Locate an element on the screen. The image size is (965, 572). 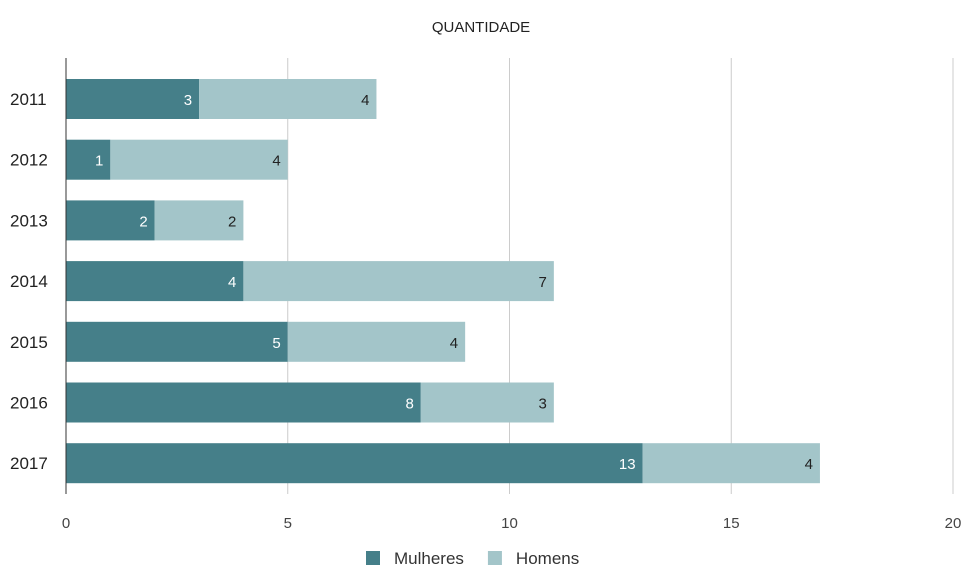
bar-value-label: 13 is located at coordinates (627, 464).